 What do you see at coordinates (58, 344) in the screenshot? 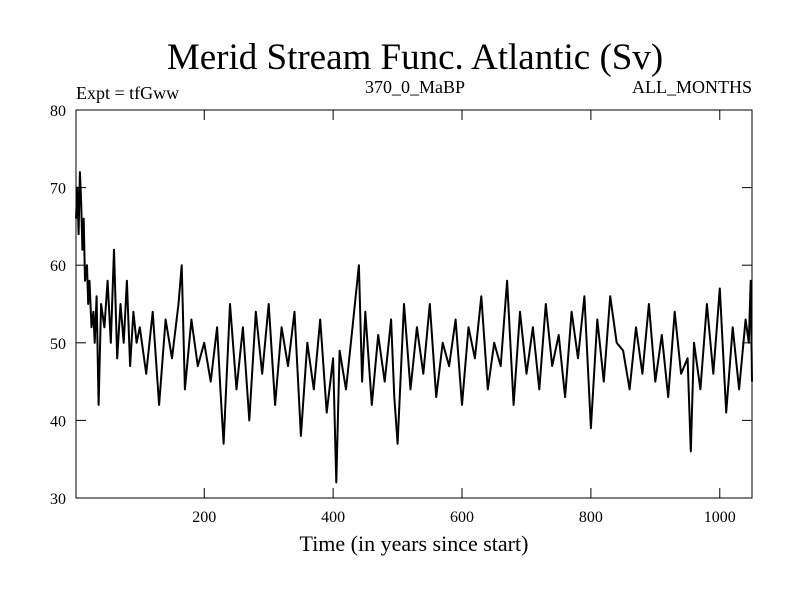
I see `y-tick-label: 50` at bounding box center [58, 344].